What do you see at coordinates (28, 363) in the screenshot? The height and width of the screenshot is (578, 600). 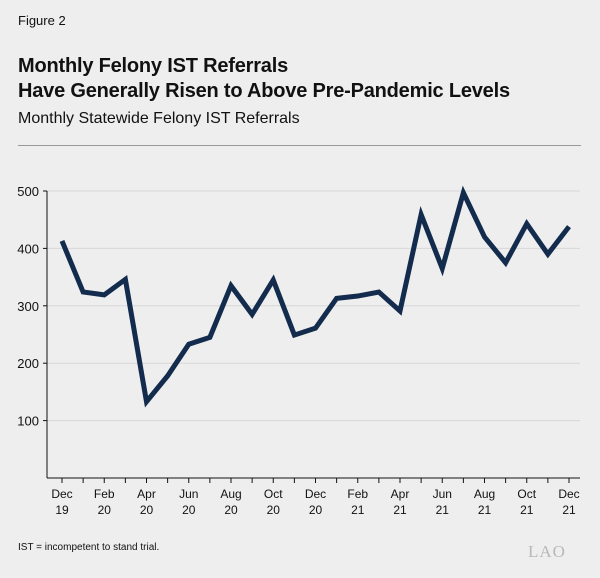 I see `y-tick-label: 200` at bounding box center [28, 363].